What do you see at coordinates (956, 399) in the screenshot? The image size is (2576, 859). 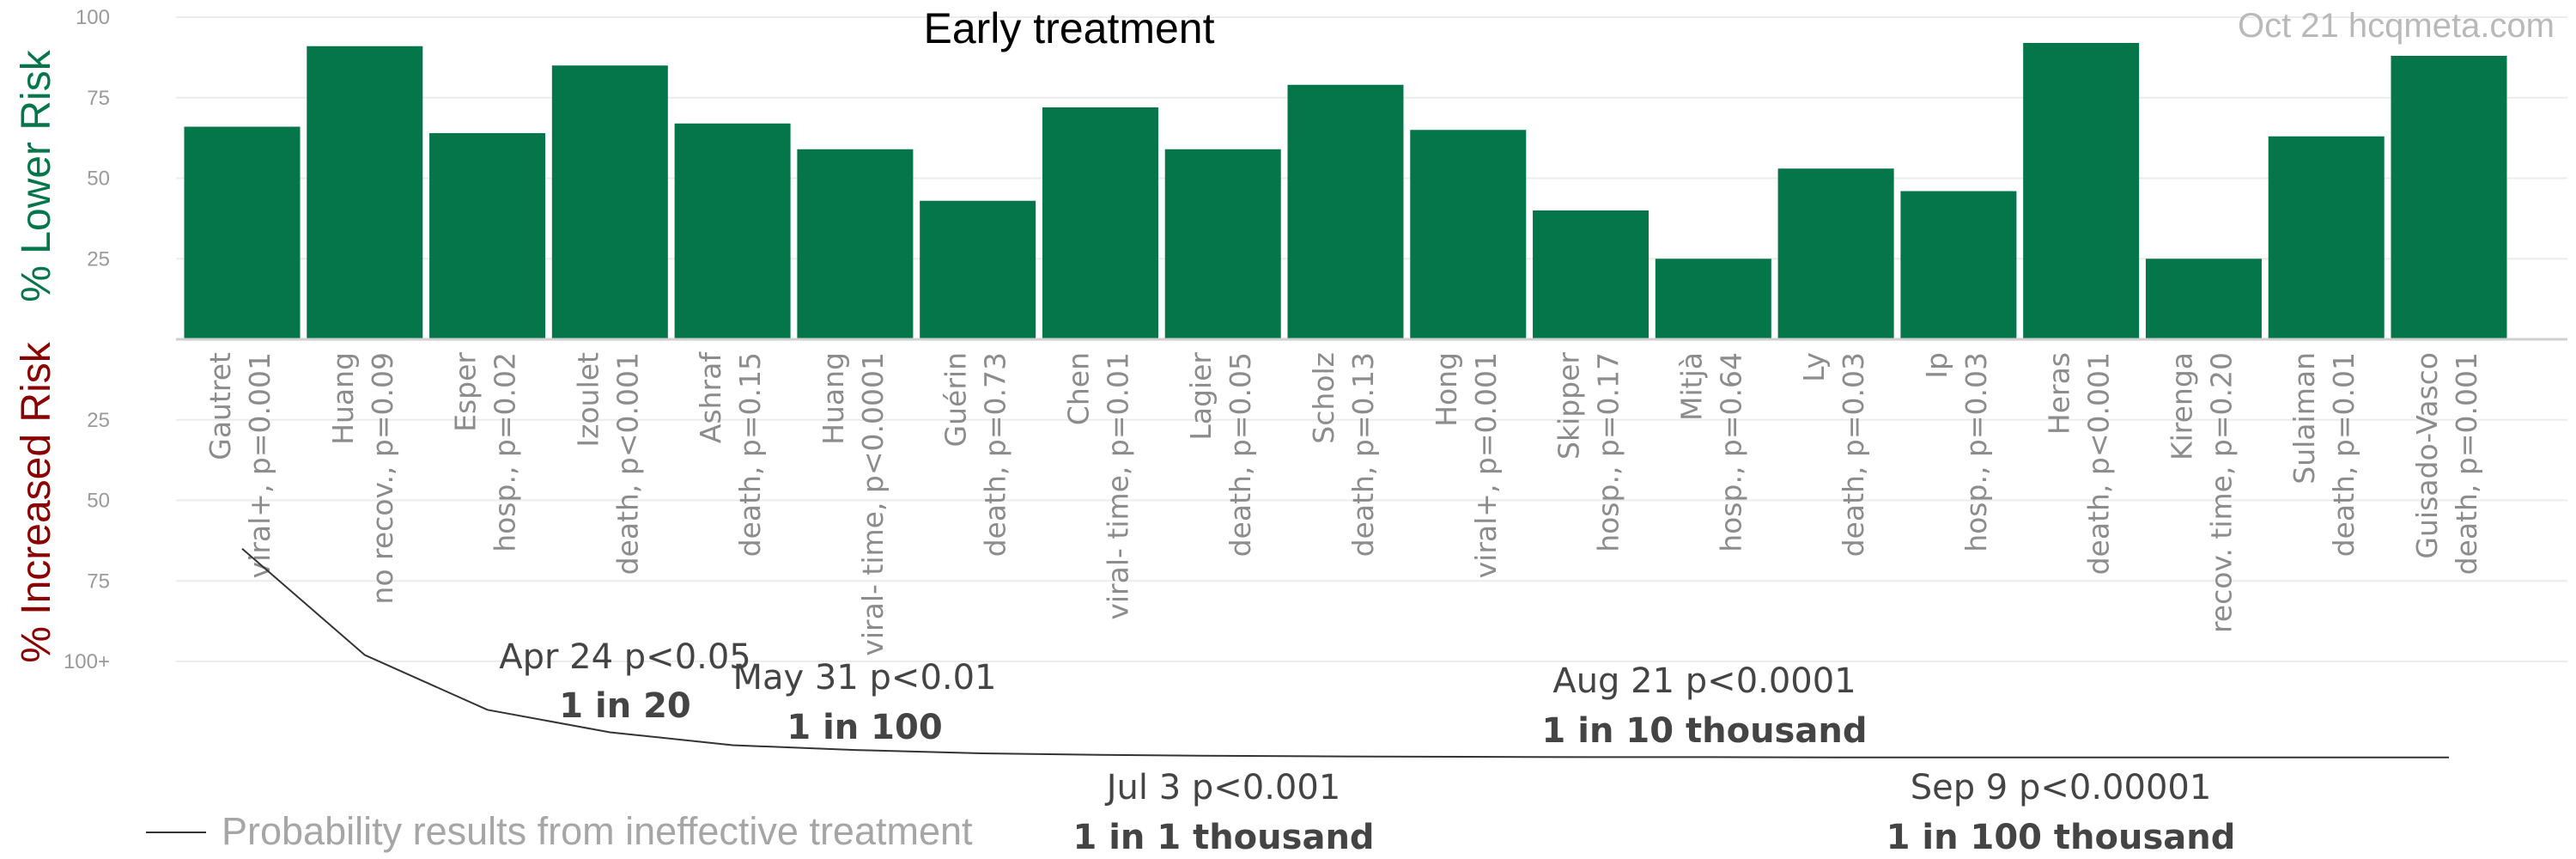 I see `x-tick-label-author: Guérin` at bounding box center [956, 399].